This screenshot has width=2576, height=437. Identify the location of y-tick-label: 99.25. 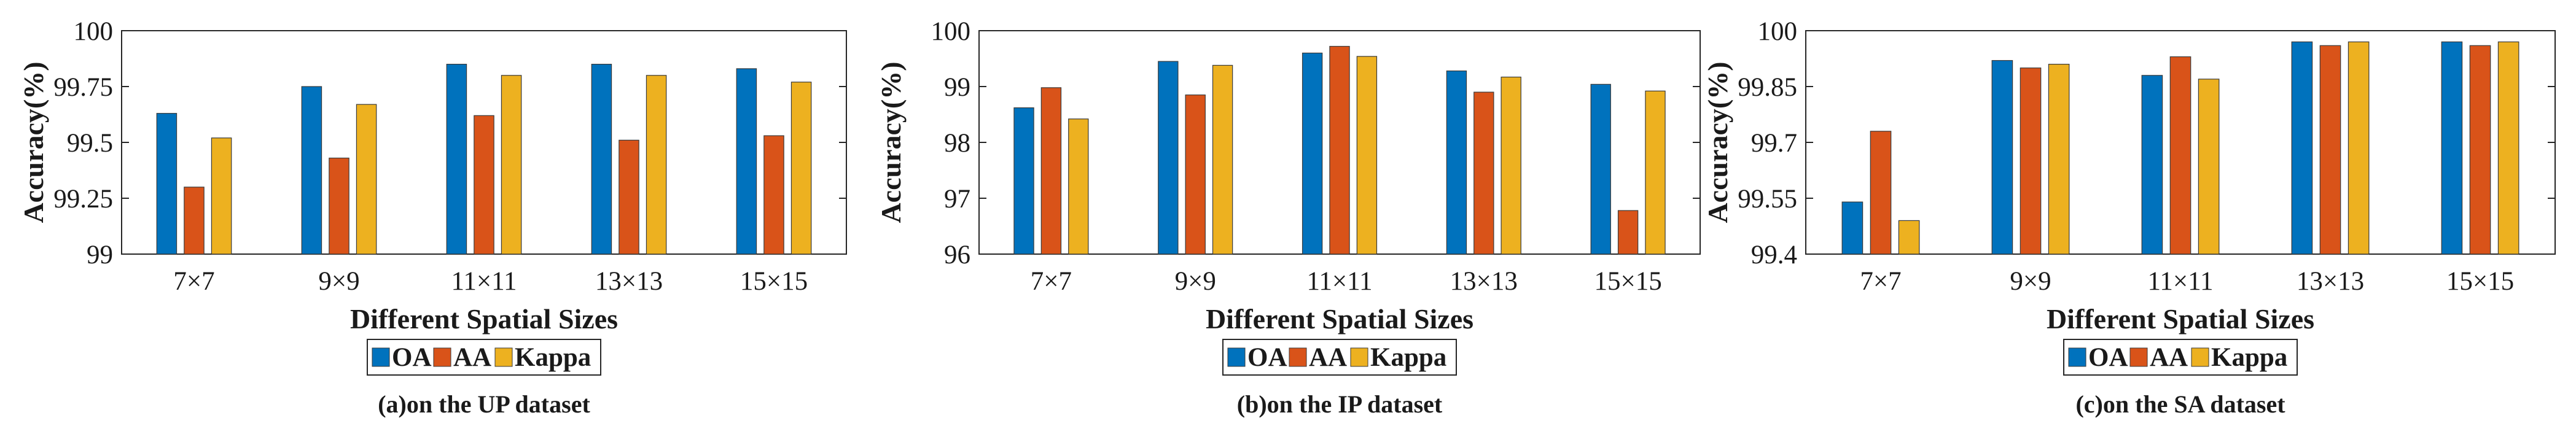
(83, 199).